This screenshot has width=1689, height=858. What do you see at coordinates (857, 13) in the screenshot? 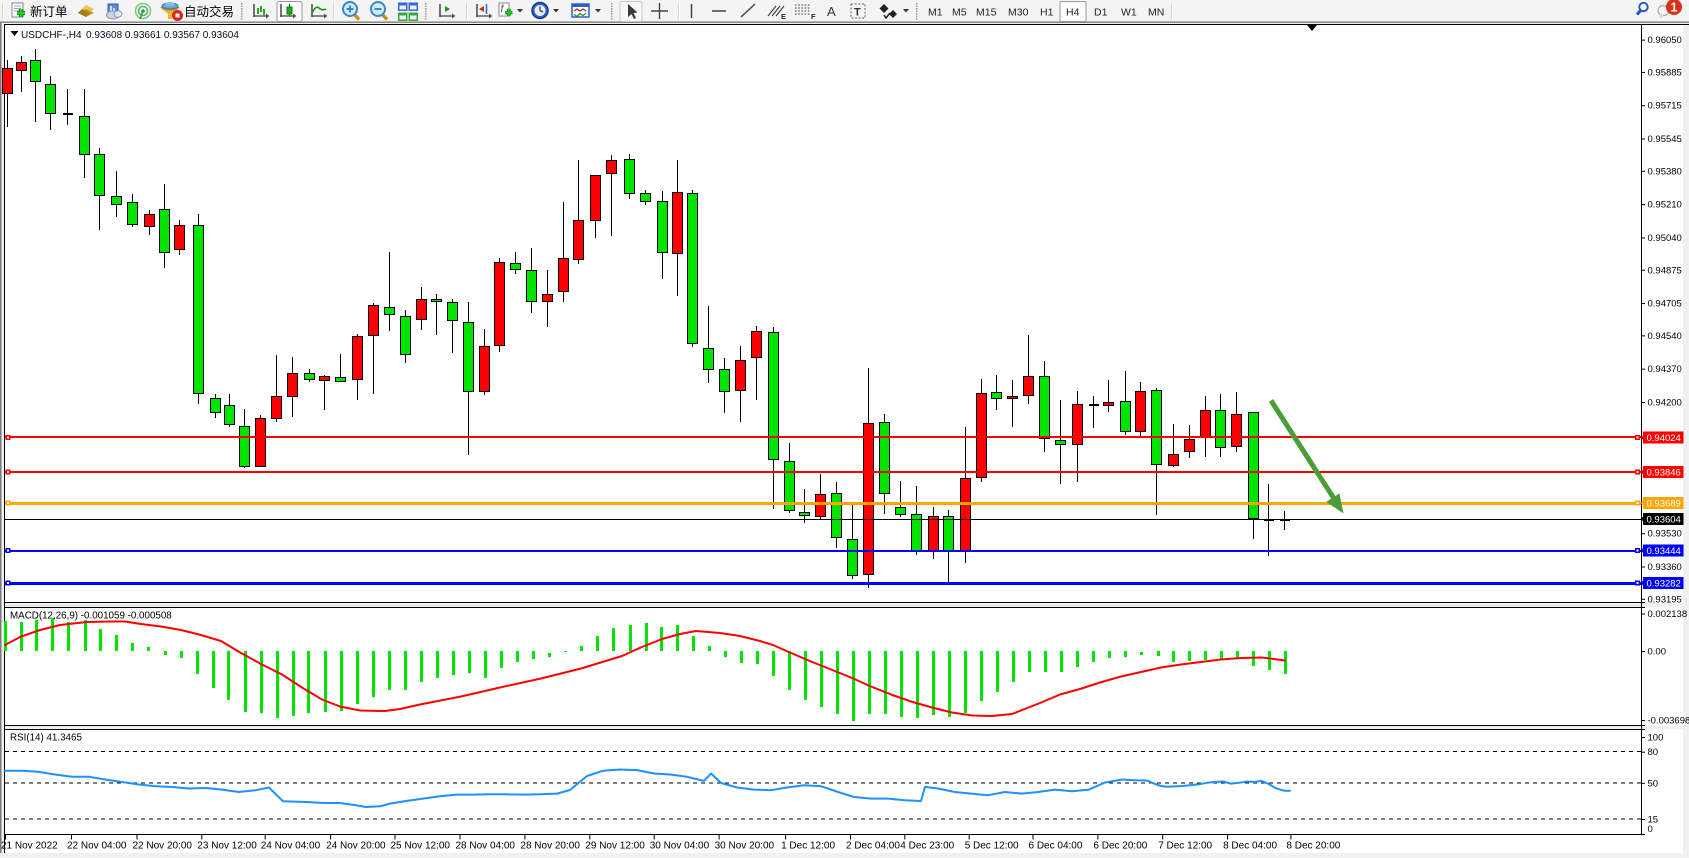
I see `svg-text: T` at bounding box center [857, 13].